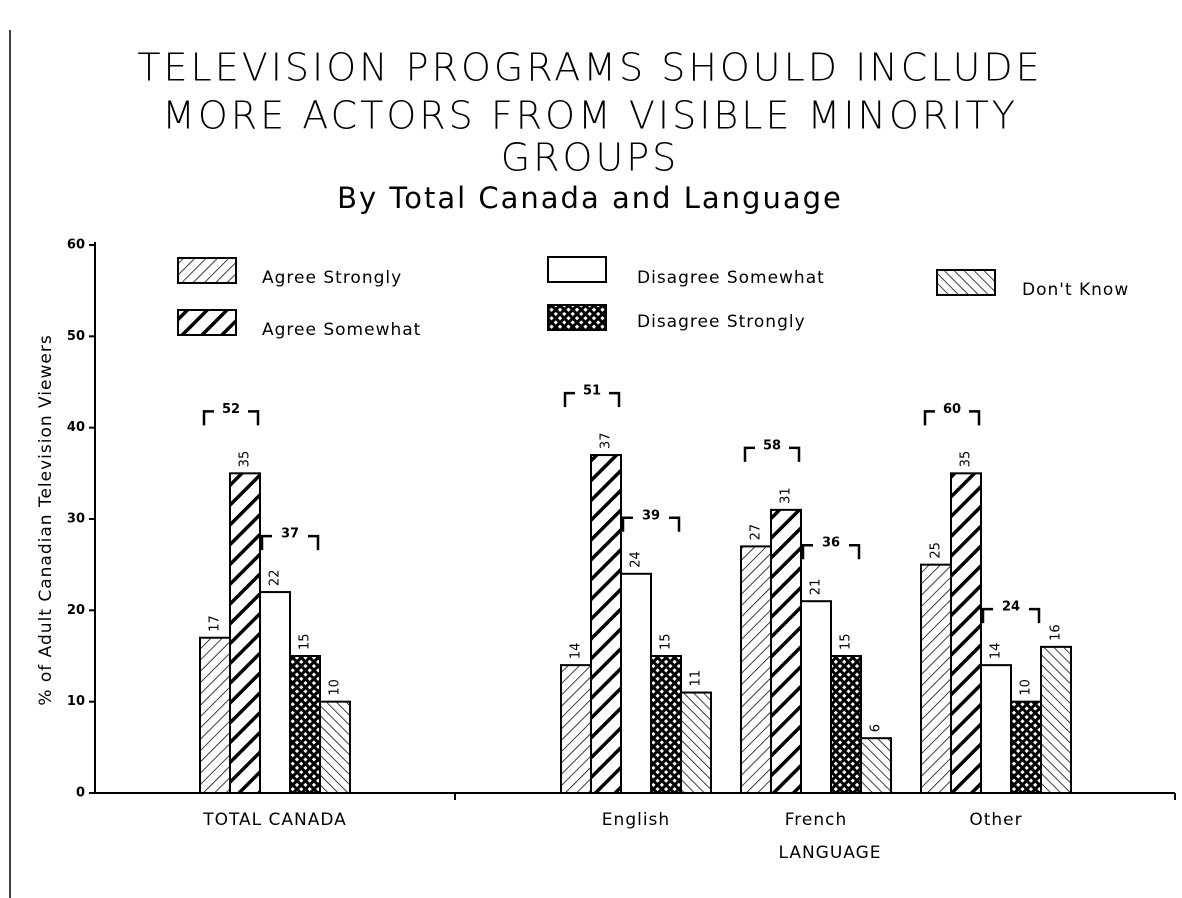 This screenshot has height=898, width=1182. What do you see at coordinates (76, 519) in the screenshot?
I see `y-tick-label: 30` at bounding box center [76, 519].